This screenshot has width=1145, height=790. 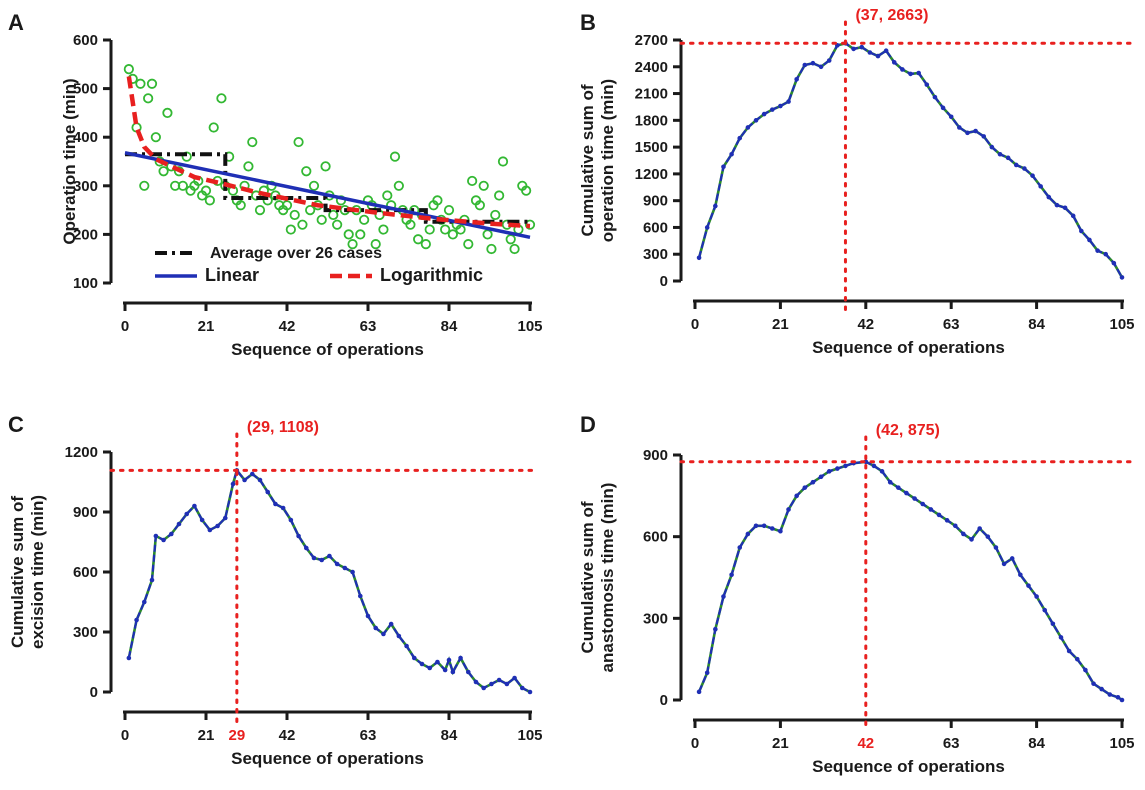 I want to click on panel-a-legend-label: Logarithmic, so click(x=431, y=275).